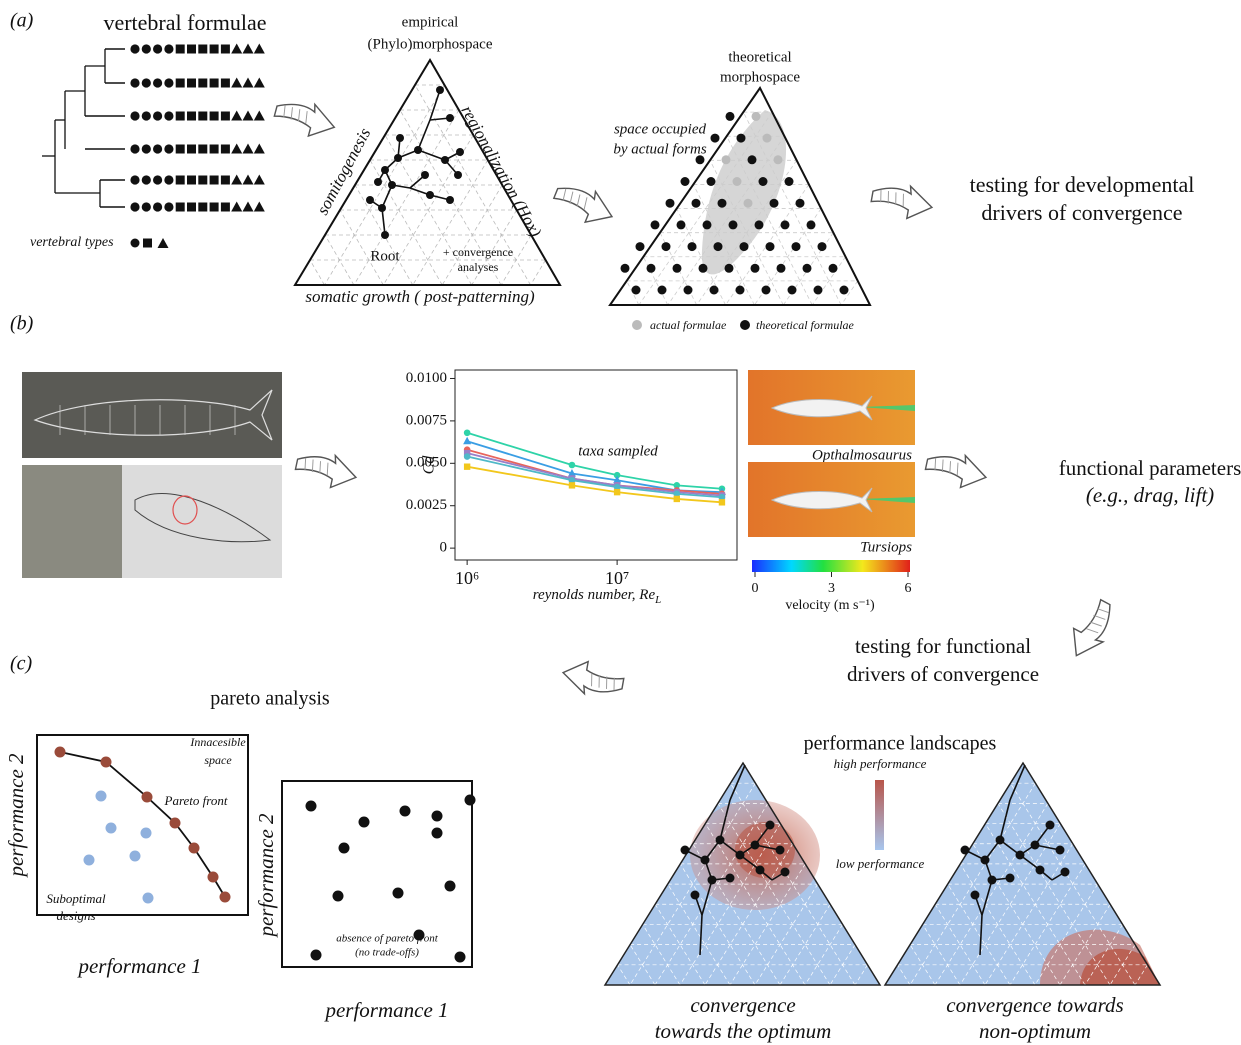  I want to click on body, so click(821, 408).